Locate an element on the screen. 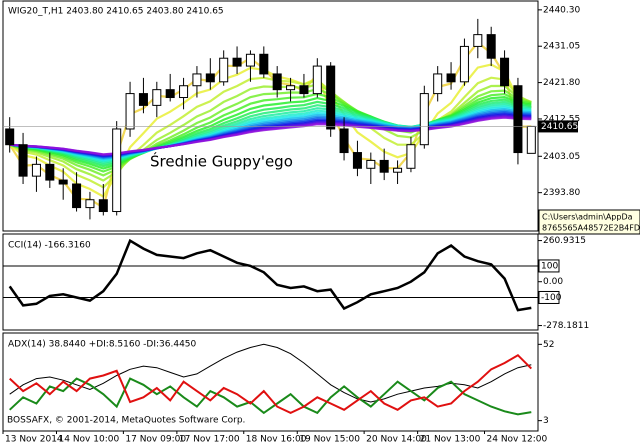 This screenshot has width=640, height=448. y-tick-label: 2431.05 is located at coordinates (561, 47).